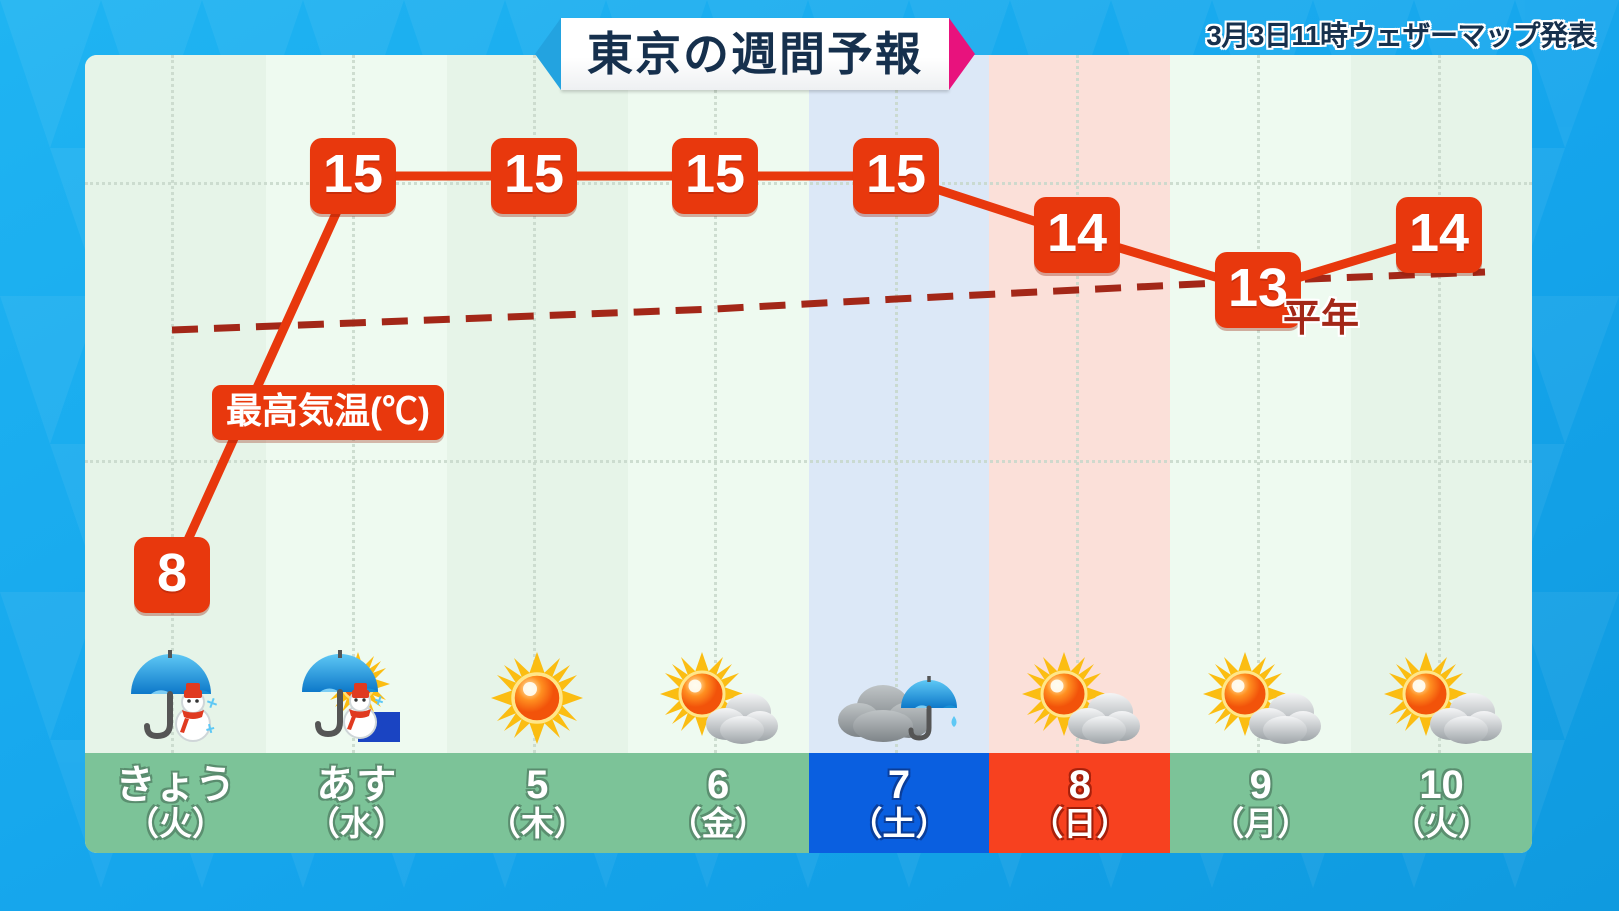  I want to click on date-cell-5: 8 （日）, so click(1080, 803).